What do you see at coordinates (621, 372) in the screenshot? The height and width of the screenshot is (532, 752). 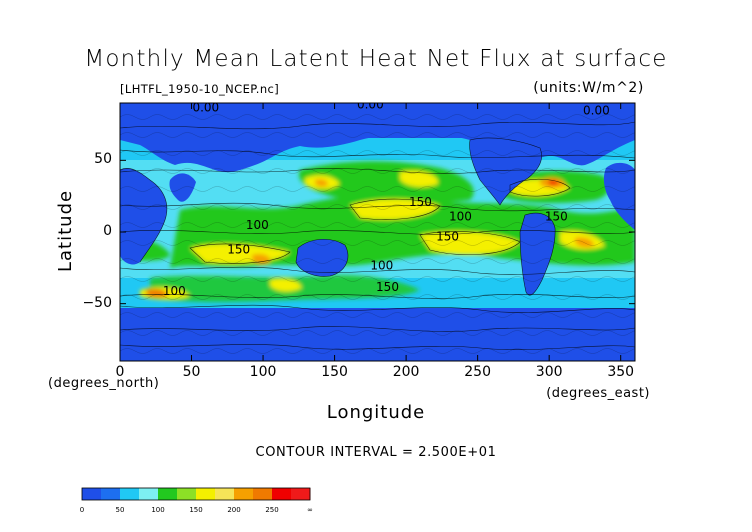 I see `x-tick-label: 350` at bounding box center [621, 372].